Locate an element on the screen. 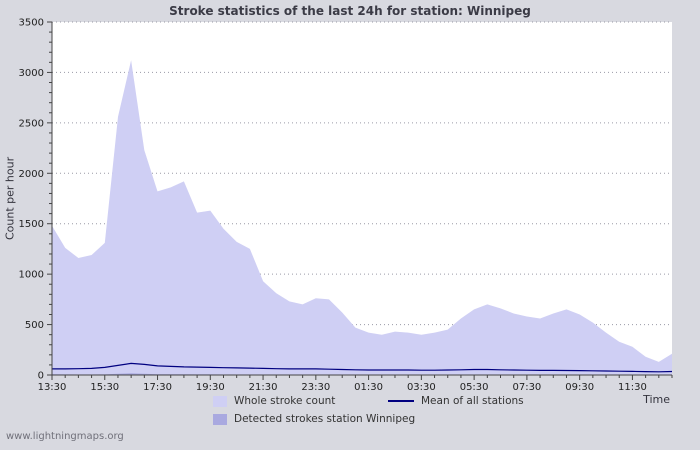 The image size is (700, 450). svg-text: 09:30 is located at coordinates (579, 387).